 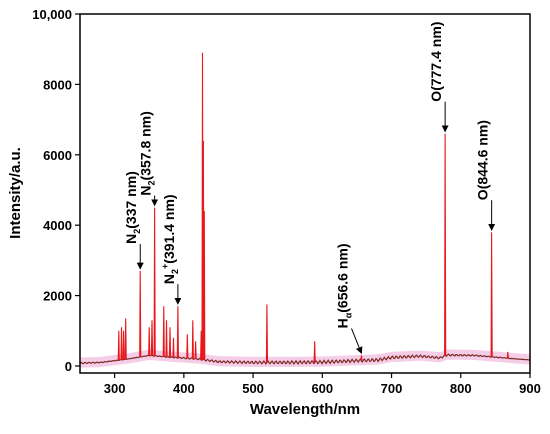 I want to click on x-tick-label: 400, so click(x=184, y=388).